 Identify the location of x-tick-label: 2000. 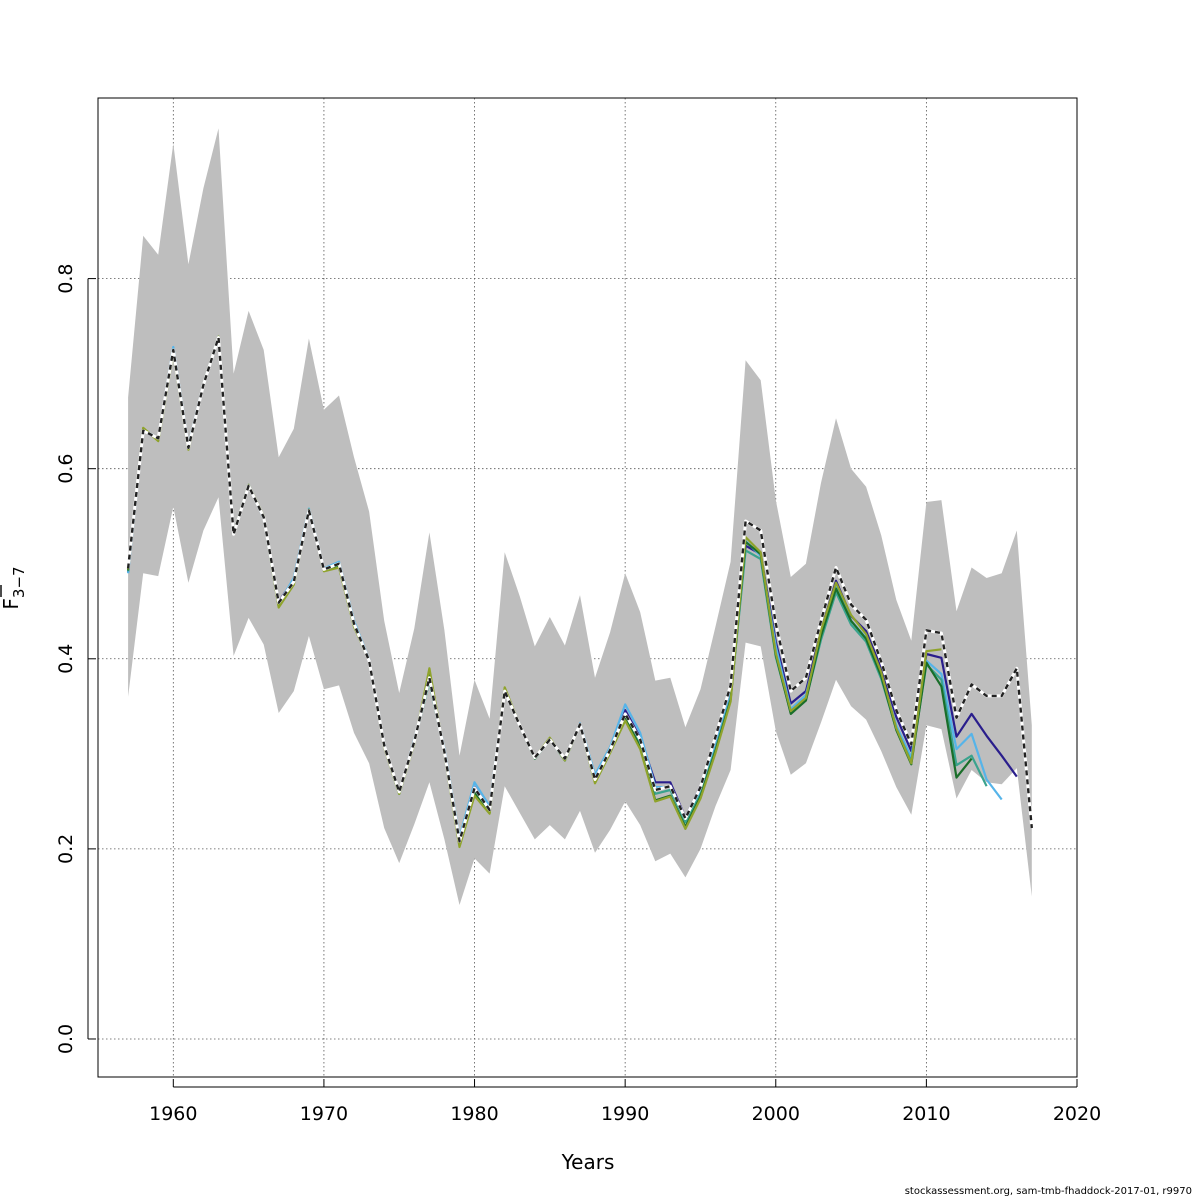
(776, 1114).